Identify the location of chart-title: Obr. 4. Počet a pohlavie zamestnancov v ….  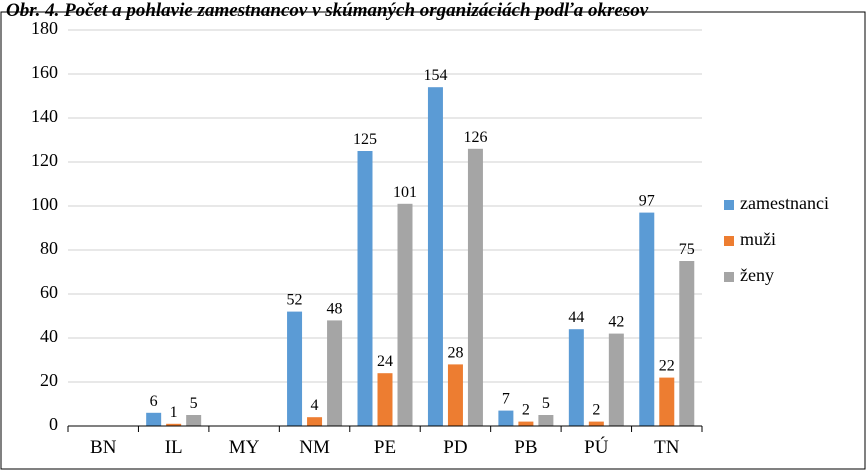
(327, 10).